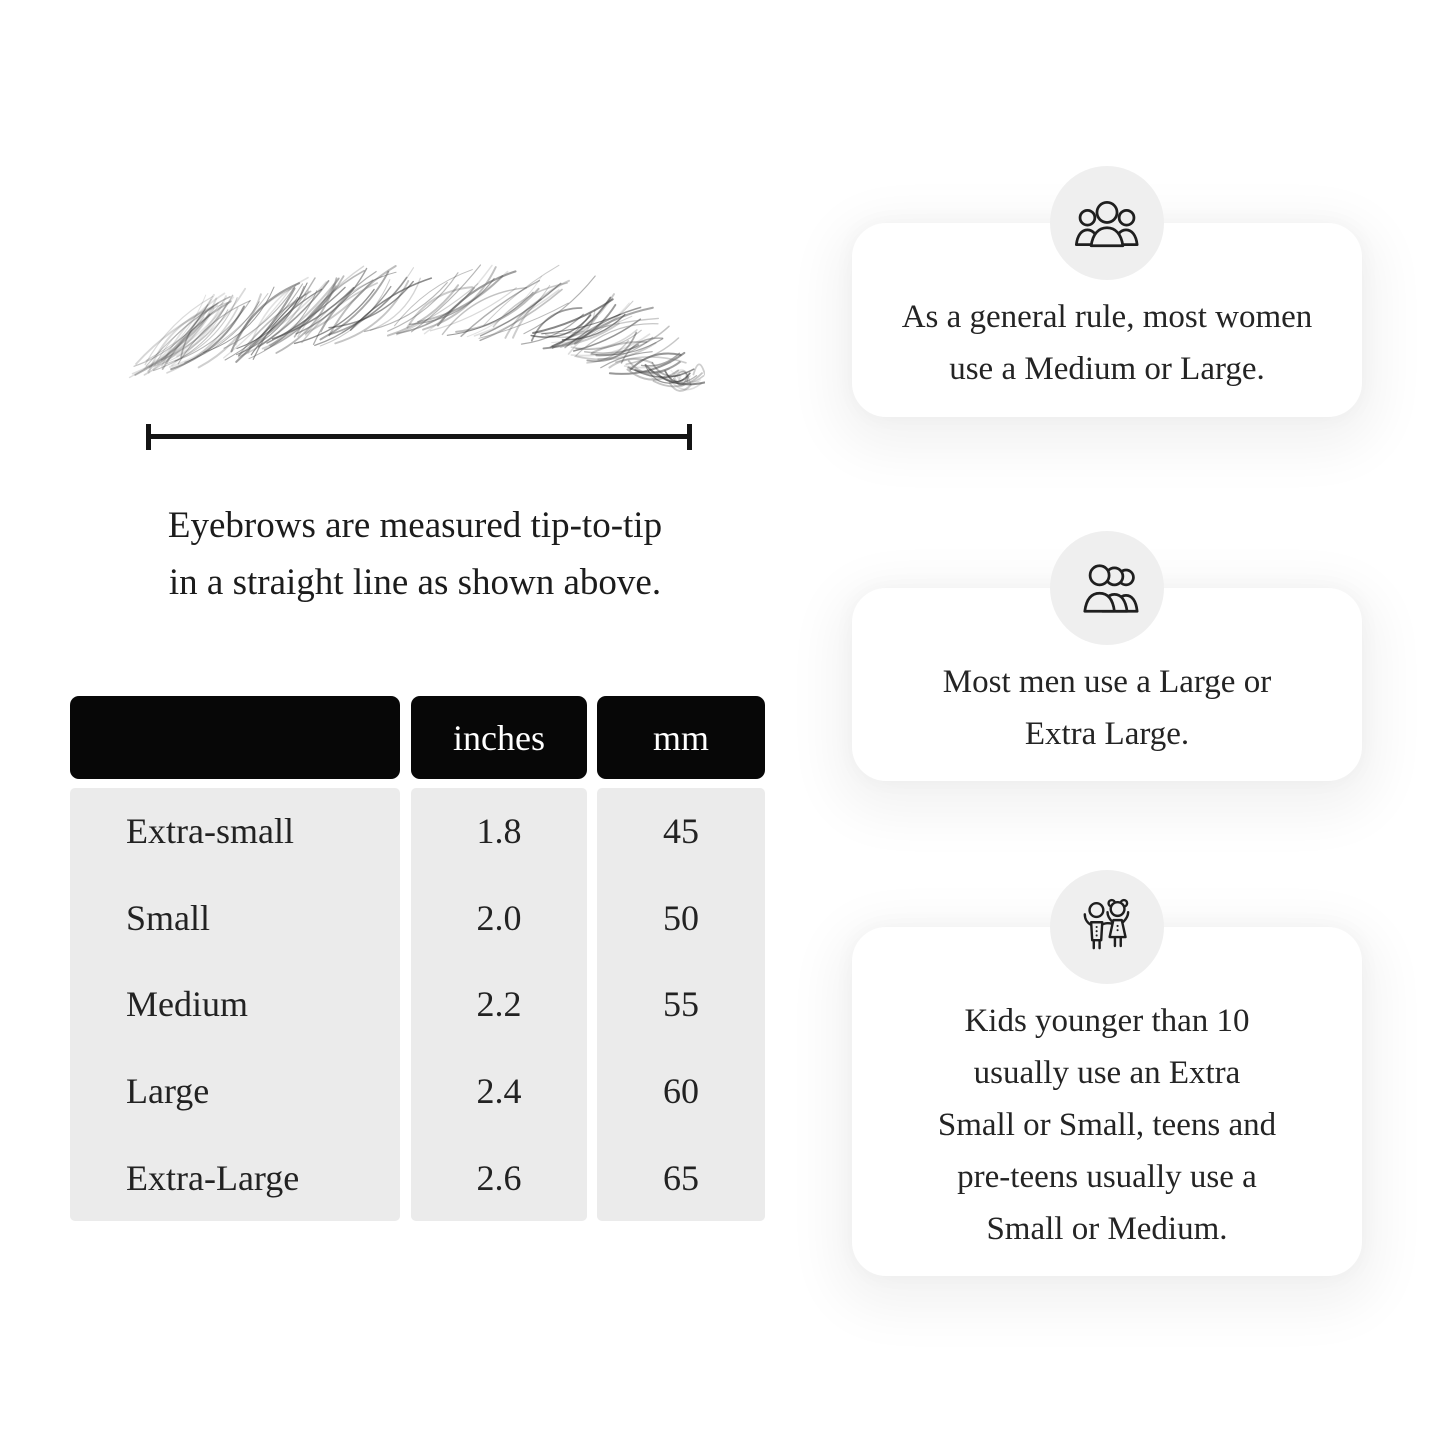  I want to click on table-cell-size-label: Small, so click(168, 917).